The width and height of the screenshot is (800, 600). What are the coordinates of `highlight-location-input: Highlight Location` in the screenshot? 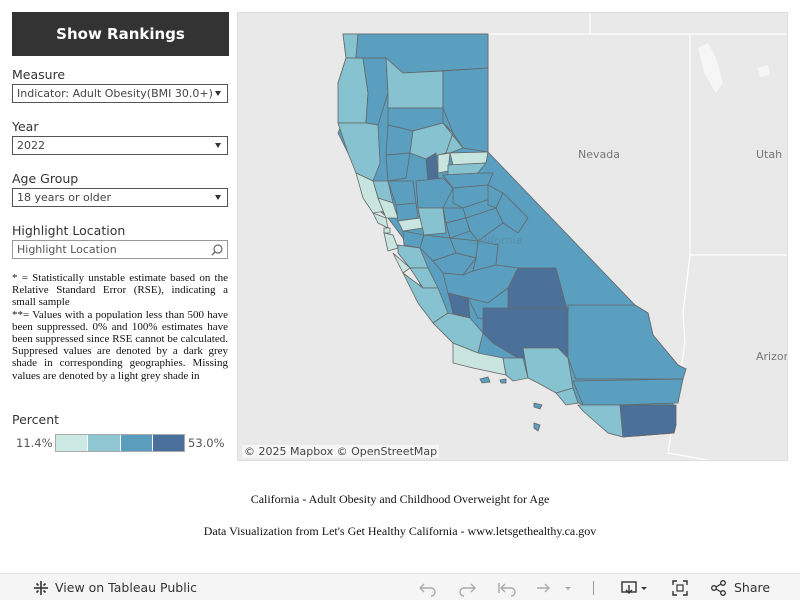 It's located at (120, 249).